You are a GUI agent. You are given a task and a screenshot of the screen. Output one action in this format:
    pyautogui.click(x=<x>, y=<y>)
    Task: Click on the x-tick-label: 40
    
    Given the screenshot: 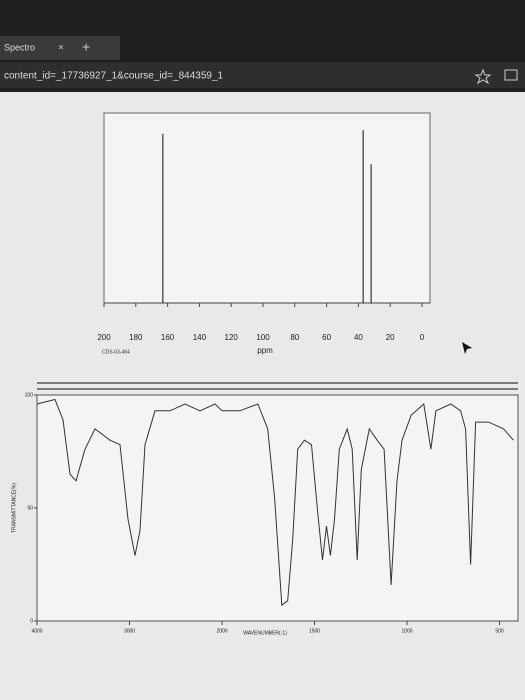 What is the action you would take?
    pyautogui.click(x=358, y=337)
    